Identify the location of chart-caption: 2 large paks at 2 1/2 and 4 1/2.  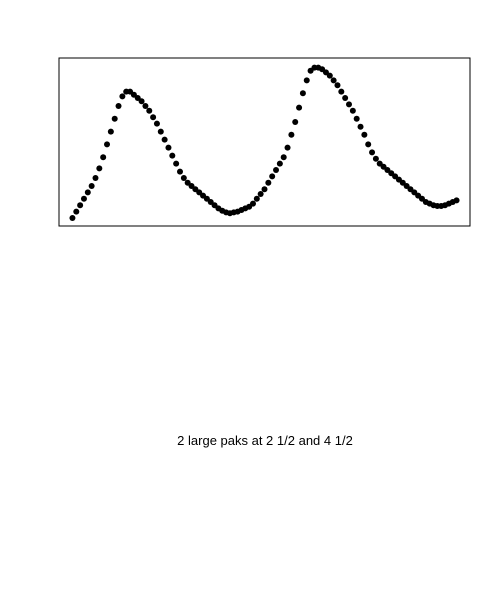
(265, 440).